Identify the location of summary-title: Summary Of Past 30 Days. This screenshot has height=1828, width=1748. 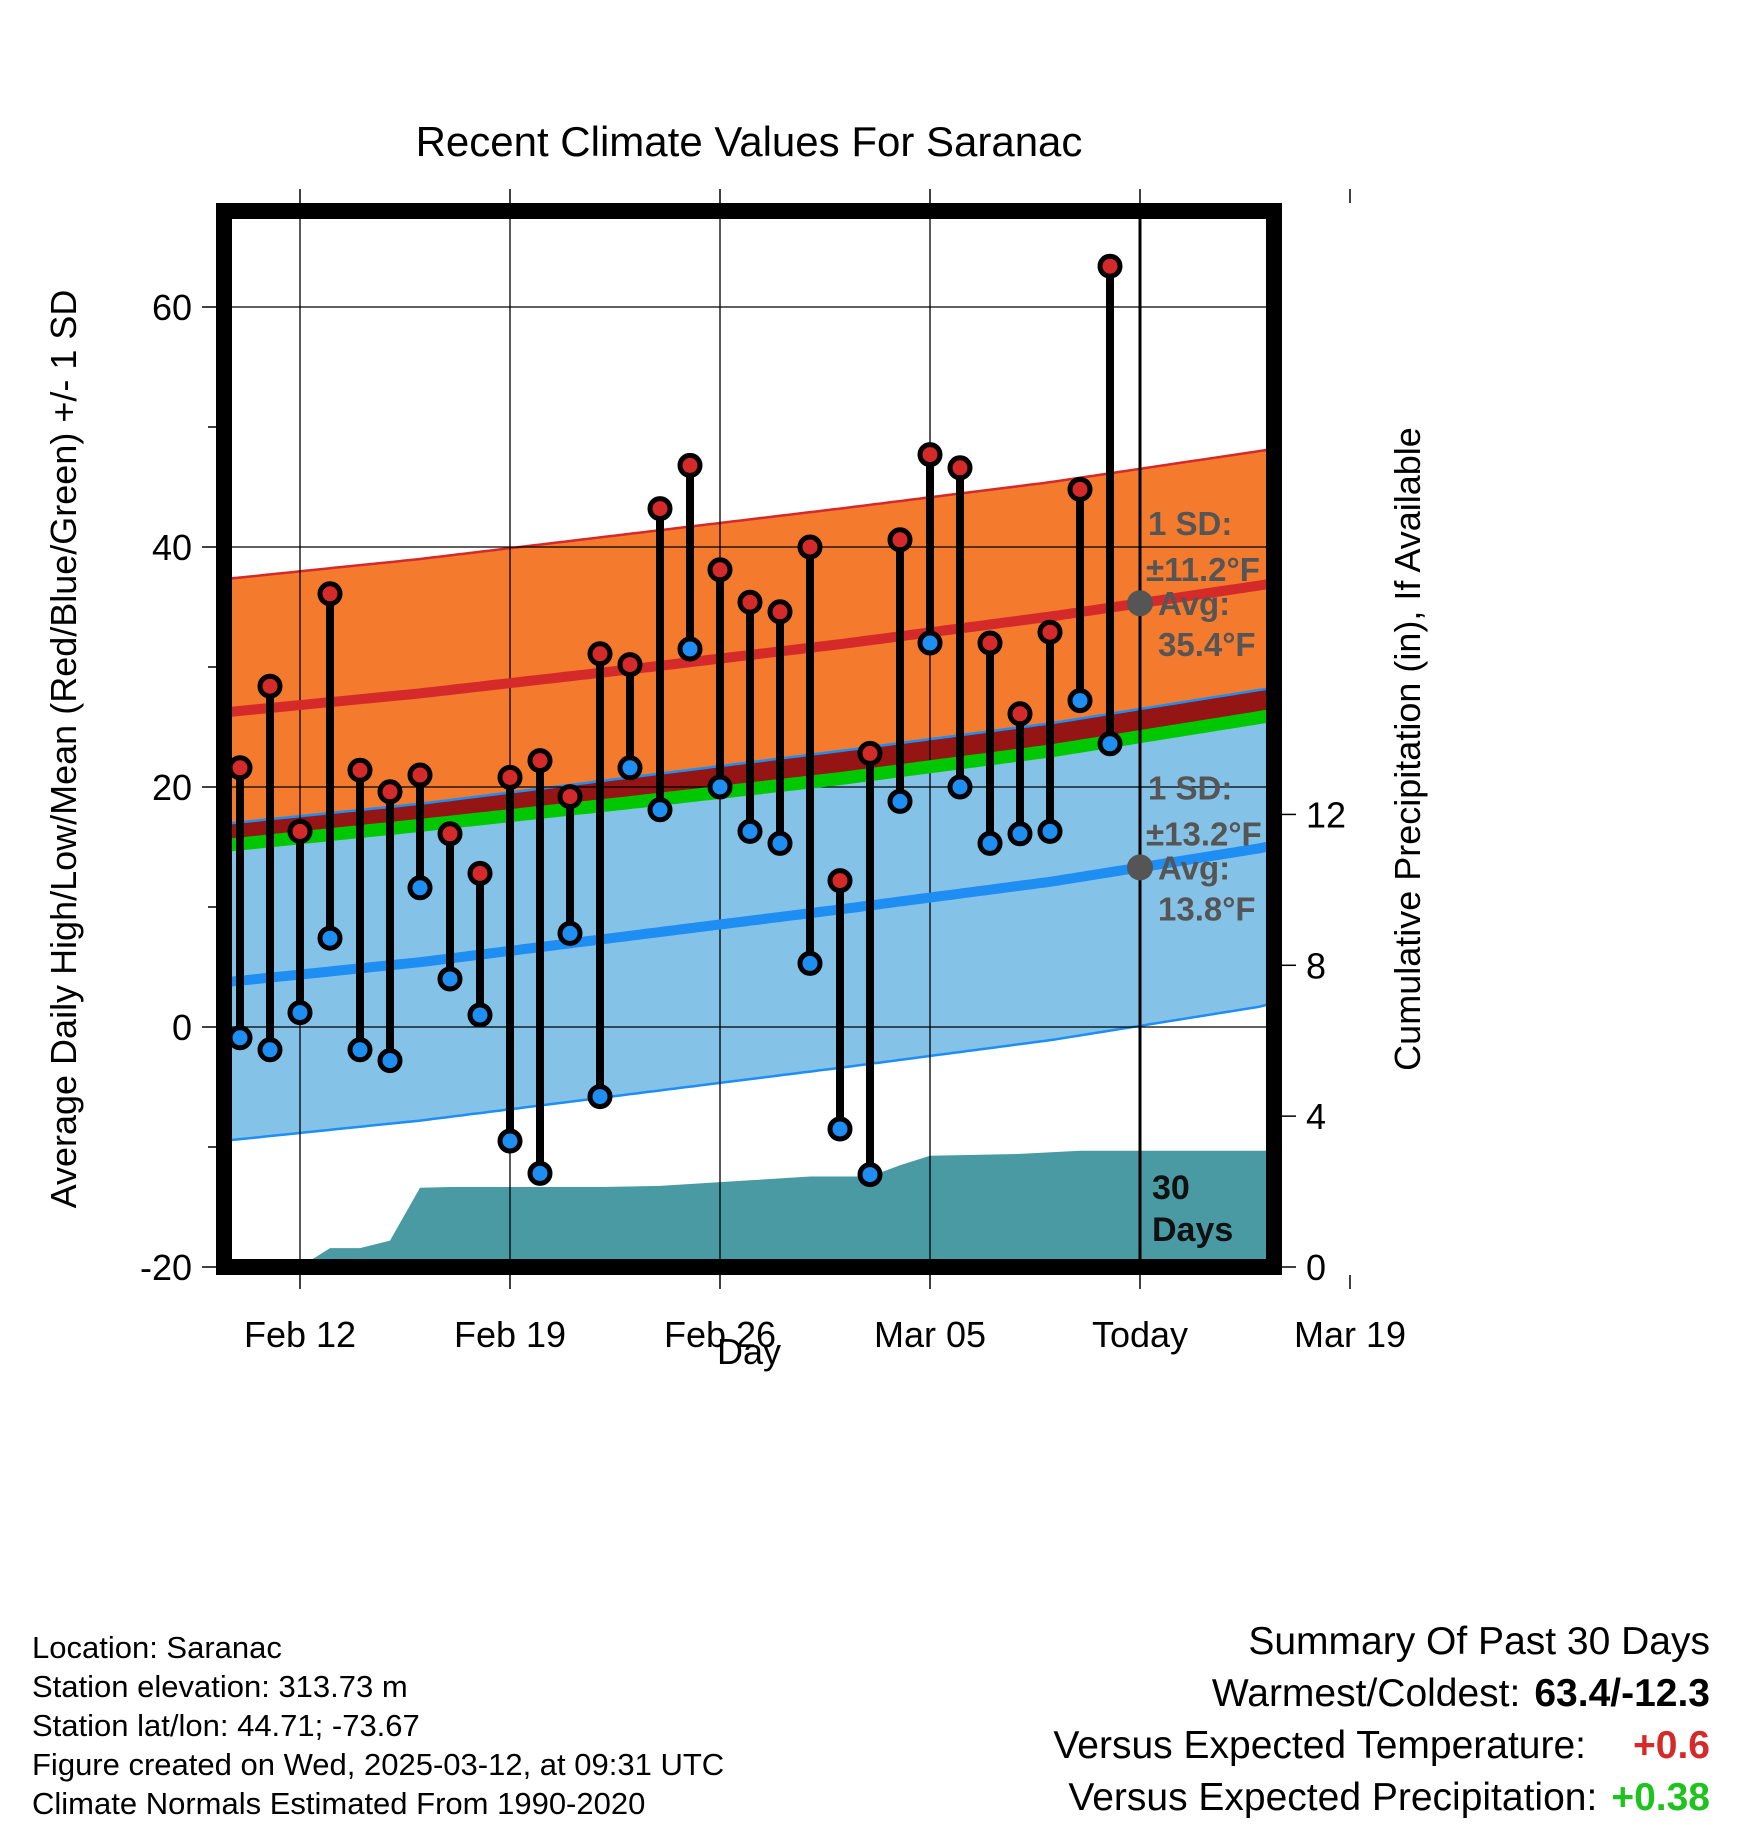
(1479, 1641).